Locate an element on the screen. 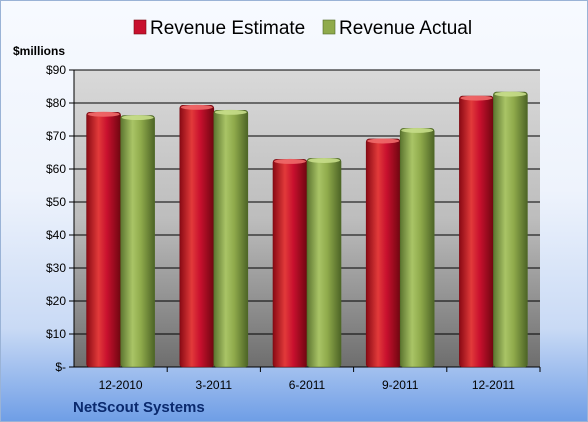 This screenshot has height=422, width=588. x-tick-label: 3-2011 is located at coordinates (214, 385).